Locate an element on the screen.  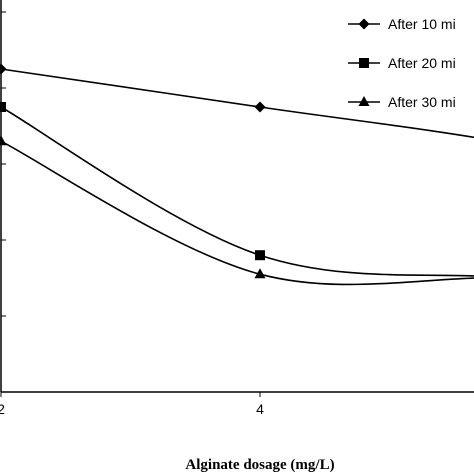
legend-item: After 30 mi is located at coordinates (402, 102).